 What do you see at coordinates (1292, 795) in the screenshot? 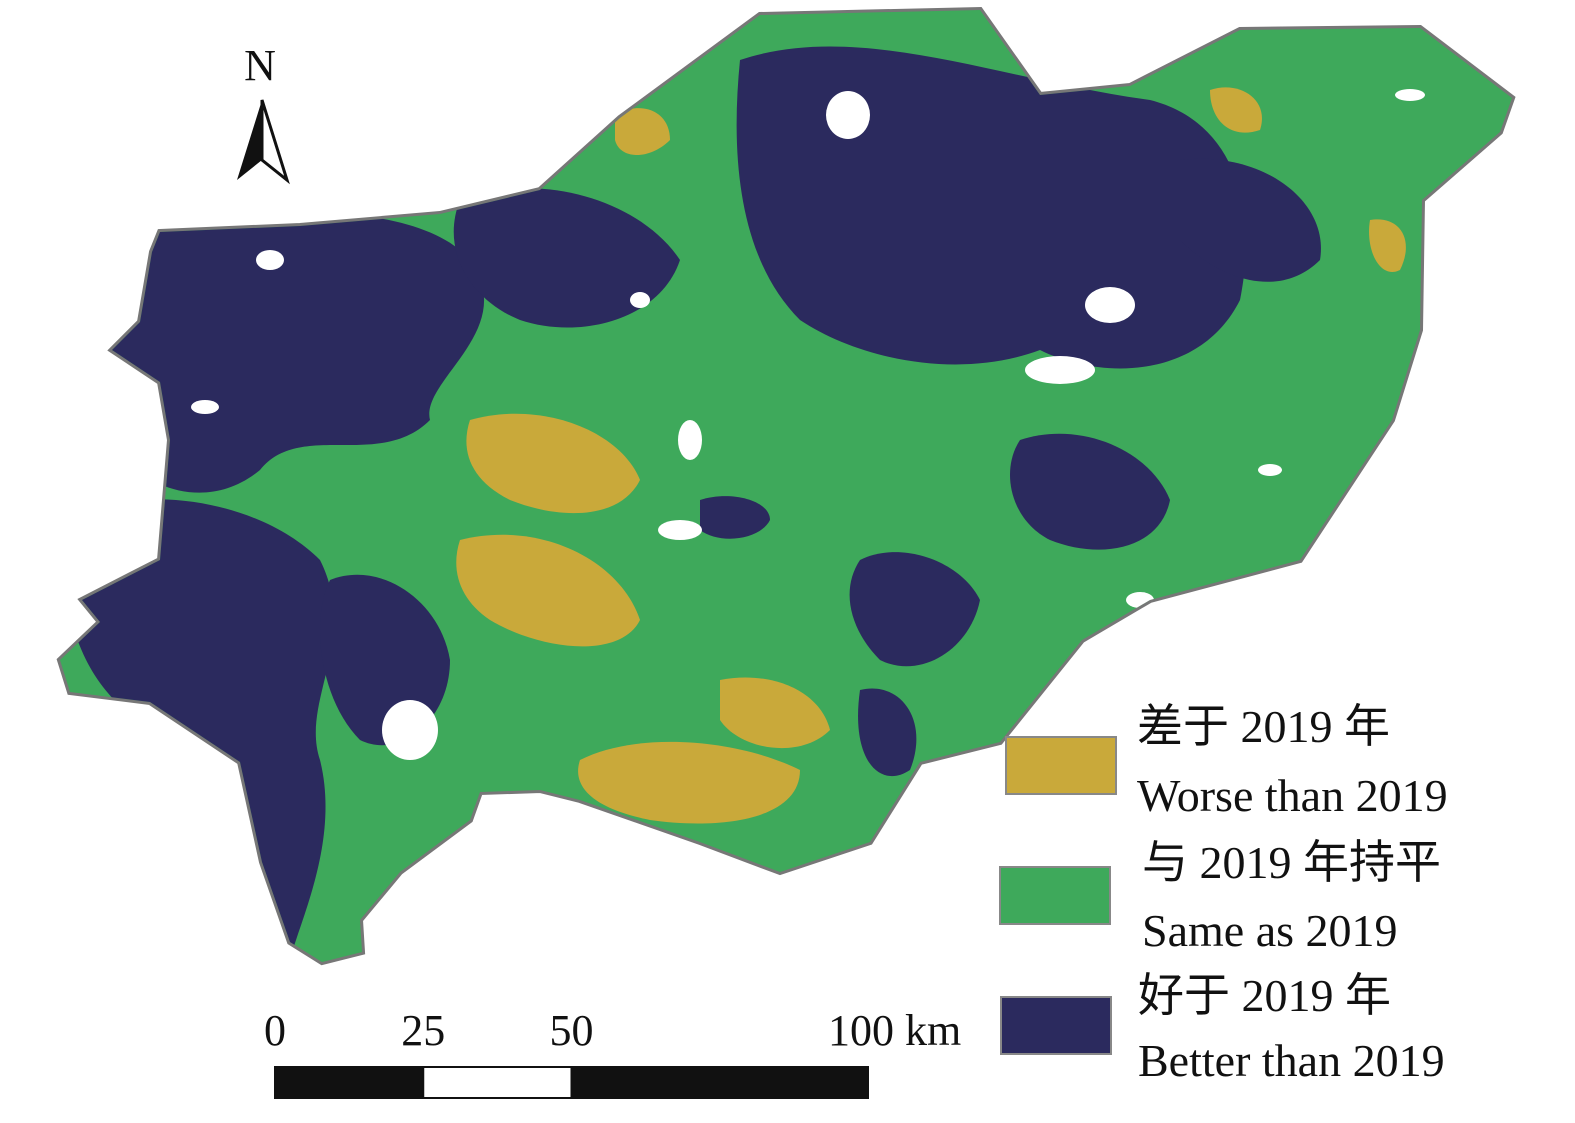
I see `legend-label-en: Worse than 2019` at bounding box center [1292, 795].